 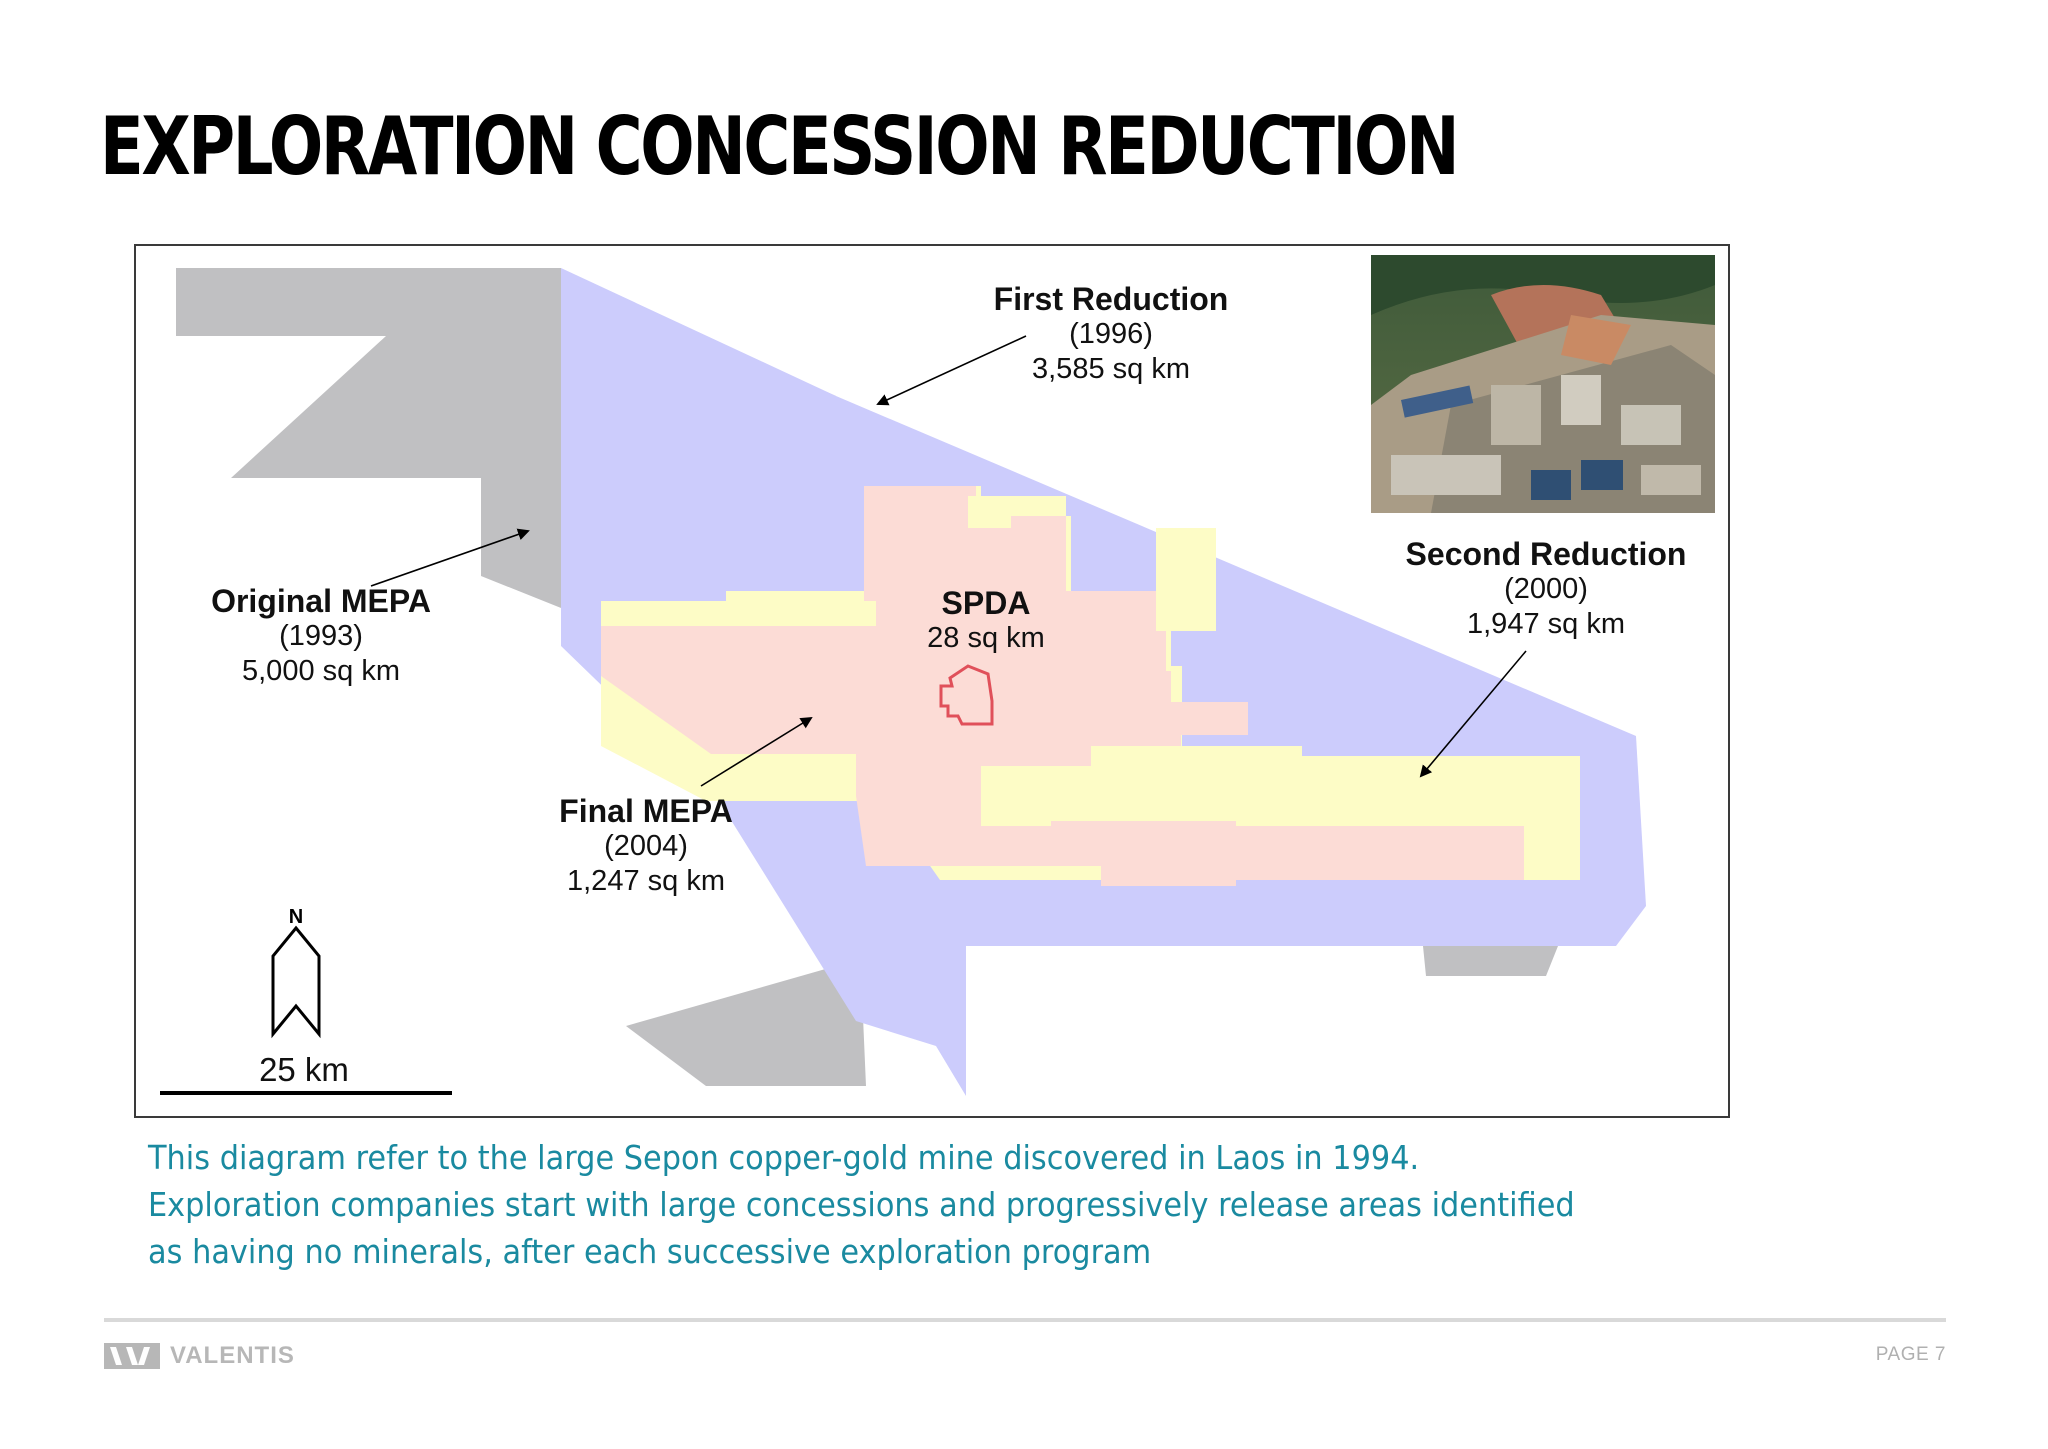 I want to click on scale-label: 25 km, so click(x=304, y=1069).